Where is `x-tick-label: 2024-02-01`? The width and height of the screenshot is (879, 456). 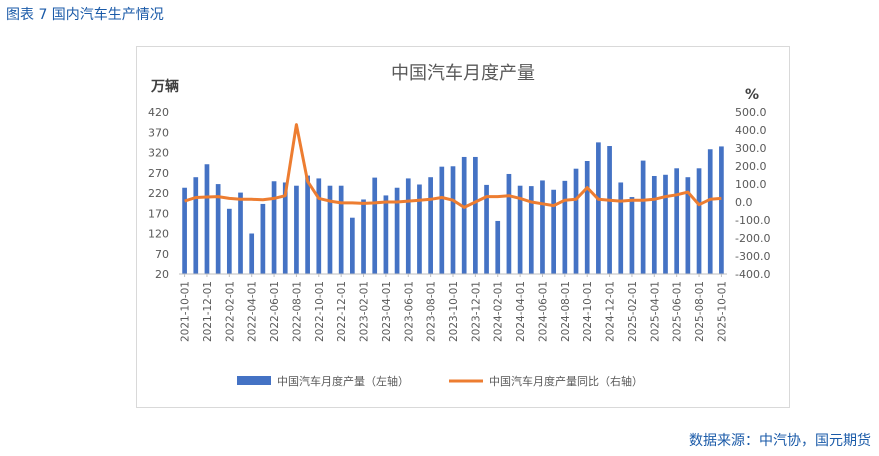
x-tick-label: 2024-02-01 is located at coordinates (499, 311).